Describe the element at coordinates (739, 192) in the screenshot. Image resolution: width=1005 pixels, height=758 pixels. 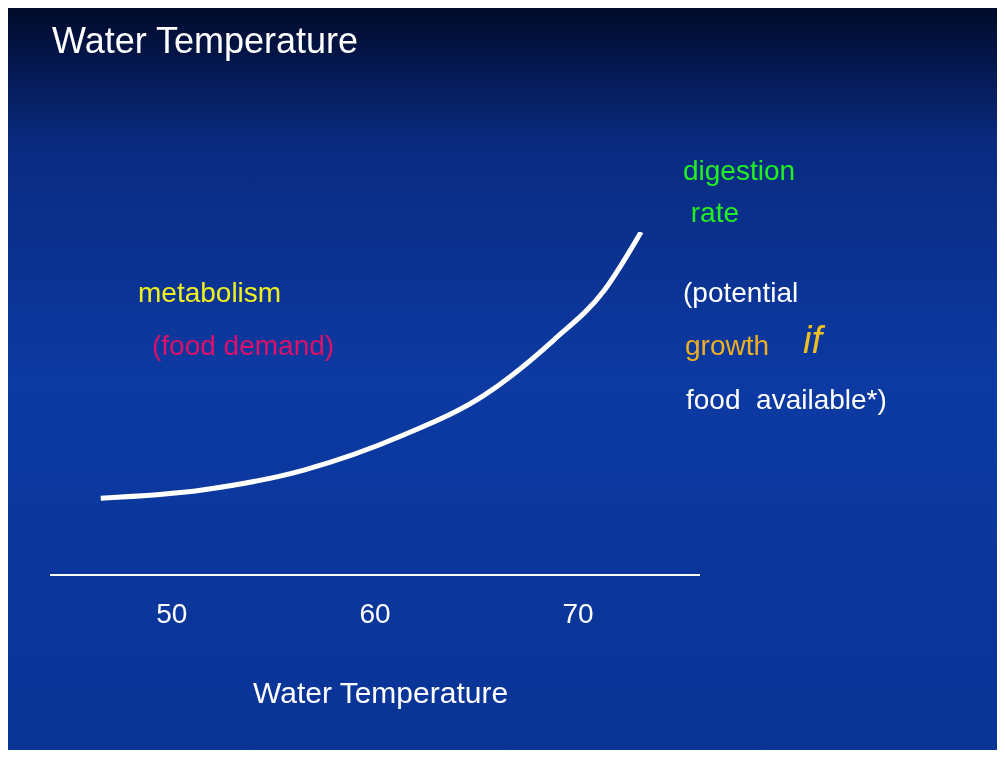
I see `text: digestion rate` at that location.